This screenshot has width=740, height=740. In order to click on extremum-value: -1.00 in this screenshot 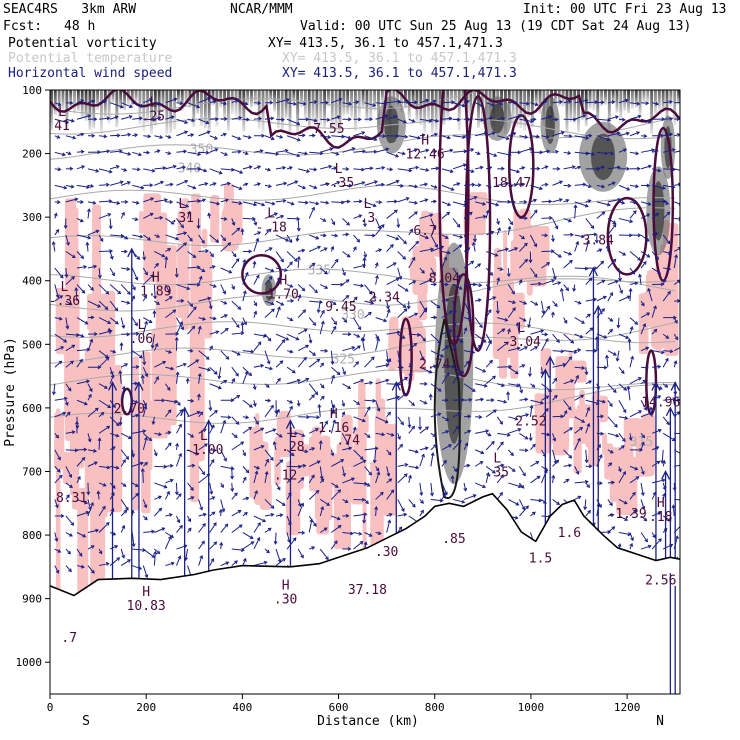, I will do `click(203, 450)`.